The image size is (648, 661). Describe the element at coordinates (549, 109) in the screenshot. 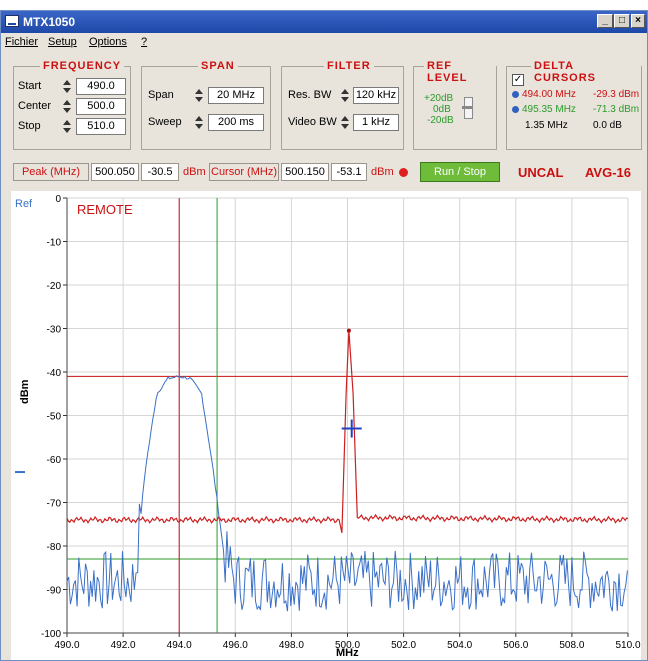

I see `cursor2-freq: 495.35 MHz` at that location.